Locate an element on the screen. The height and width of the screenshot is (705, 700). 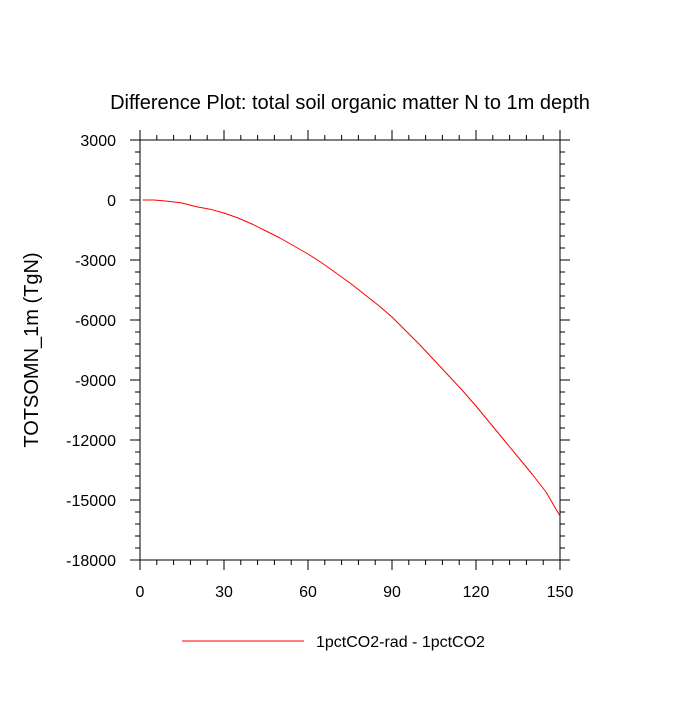
y-tick-label: -12000 is located at coordinates (91, 441).